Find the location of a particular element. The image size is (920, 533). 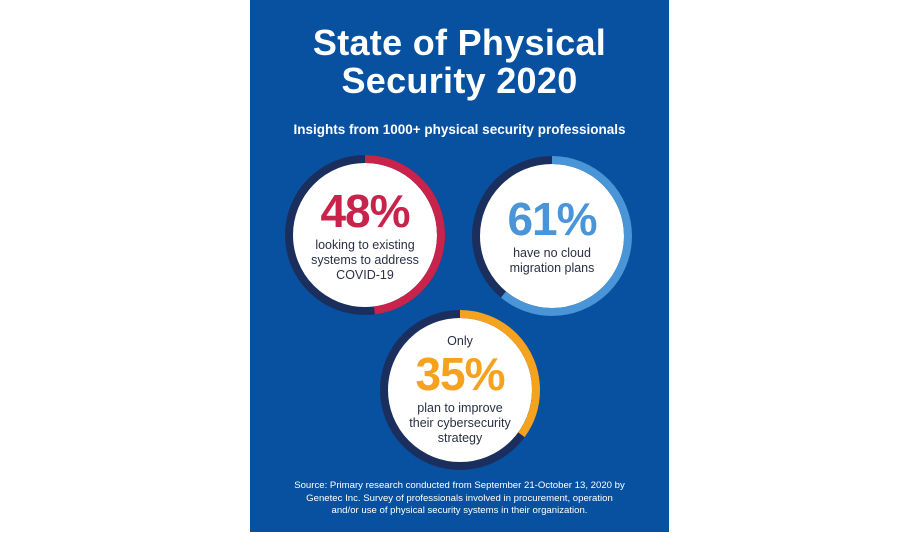

stat-value: 48% is located at coordinates (365, 210).